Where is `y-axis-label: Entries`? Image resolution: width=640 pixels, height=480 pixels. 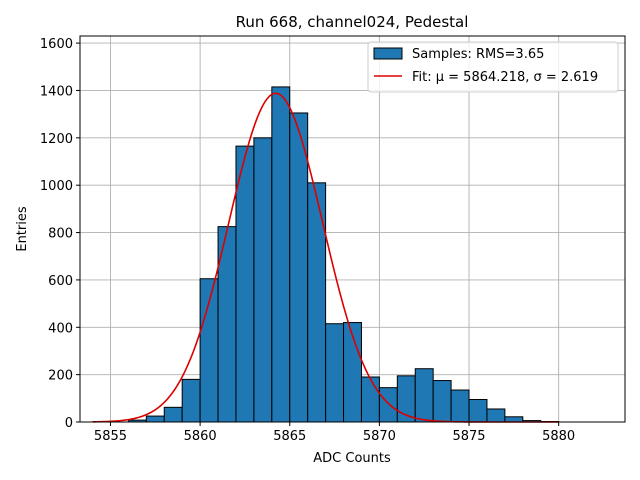
y-axis-label: Entries is located at coordinates (22, 229).